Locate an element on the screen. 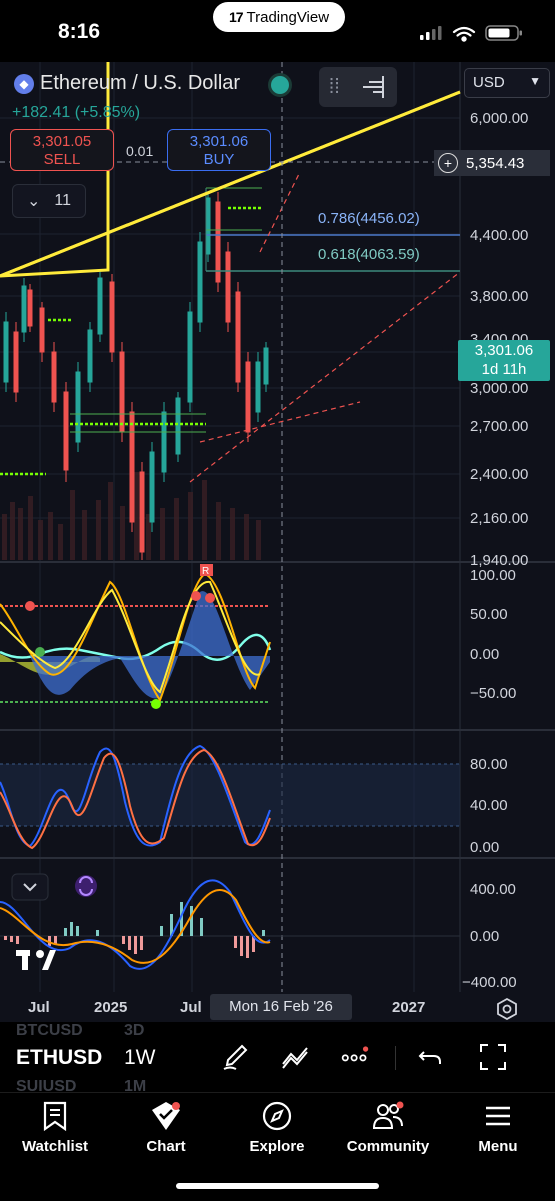  current-symbol: ETHUSD is located at coordinates (59, 1057).